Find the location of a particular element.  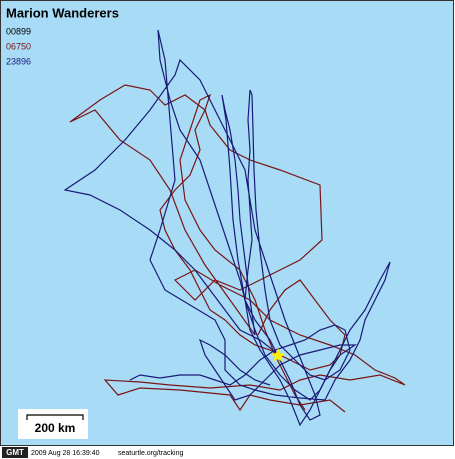

footer is located at coordinates (227, 452).